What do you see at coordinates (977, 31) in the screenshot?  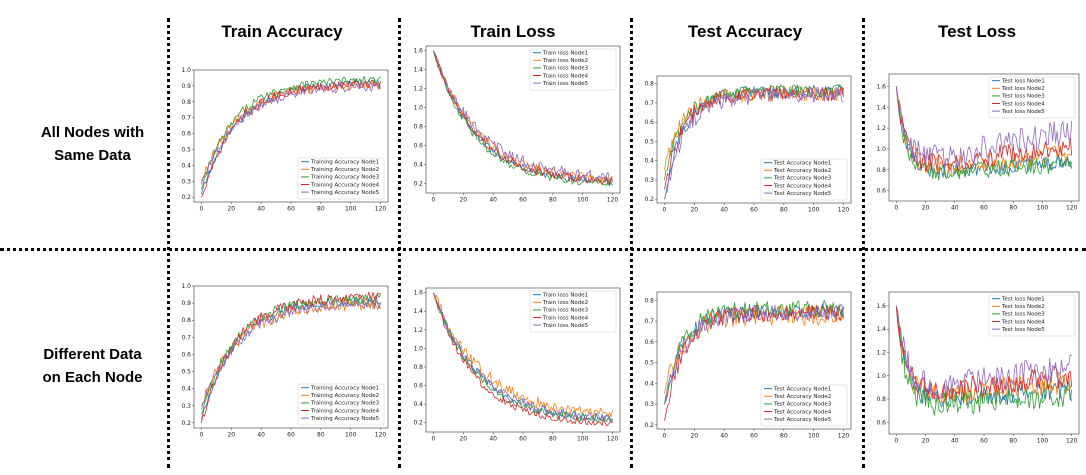 I see `column-title-test-loss: Test Loss` at bounding box center [977, 31].